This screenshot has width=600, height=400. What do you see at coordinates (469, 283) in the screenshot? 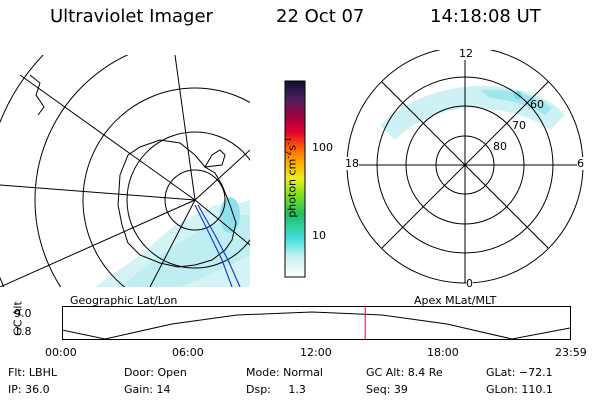
I see `mlt-label-0: 0` at bounding box center [469, 283].